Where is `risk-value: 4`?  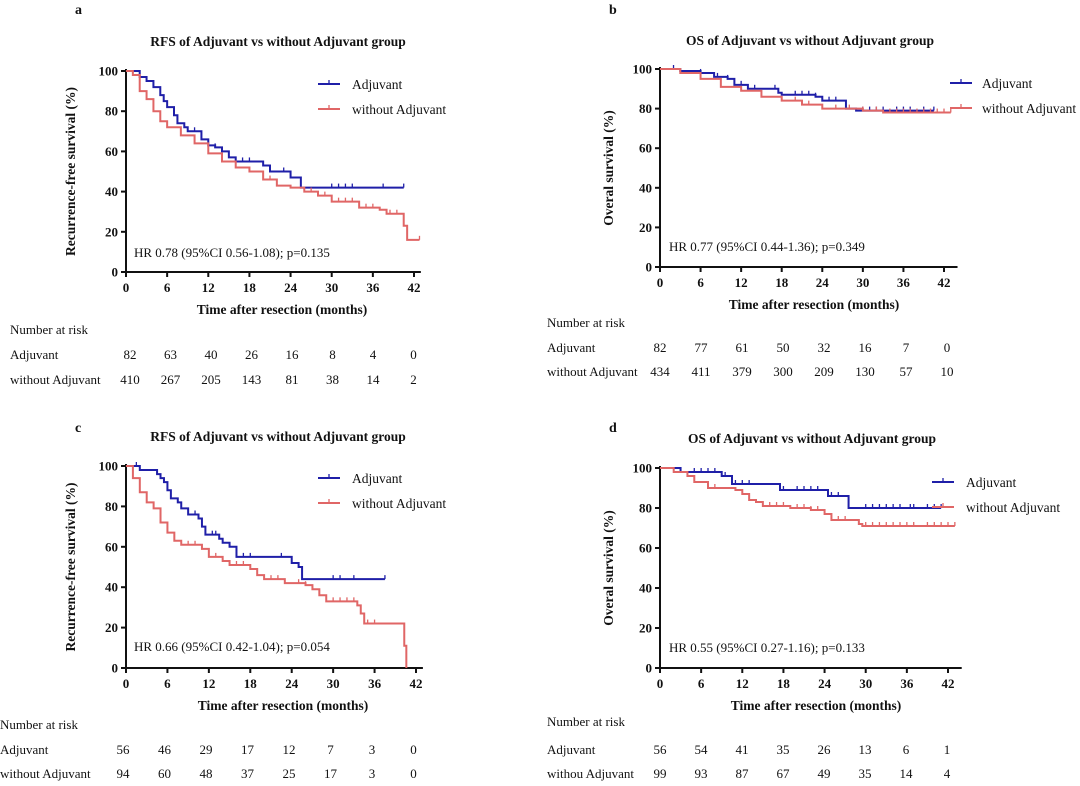
risk-value: 4 is located at coordinates (373, 354).